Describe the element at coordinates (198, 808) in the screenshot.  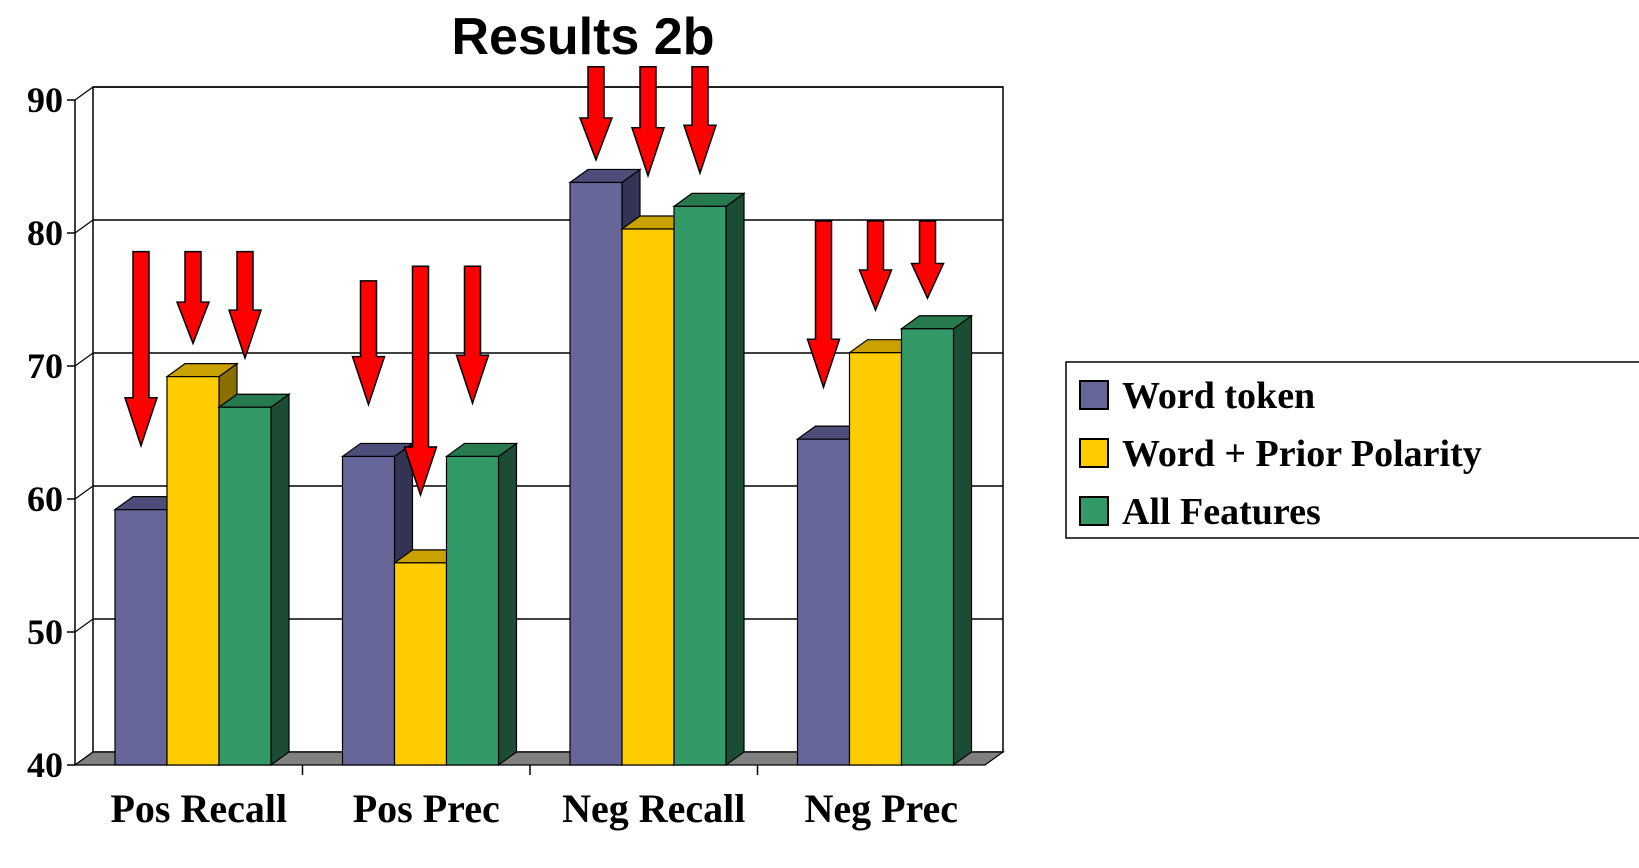
I see `x-tick-label: Pos Recall` at that location.